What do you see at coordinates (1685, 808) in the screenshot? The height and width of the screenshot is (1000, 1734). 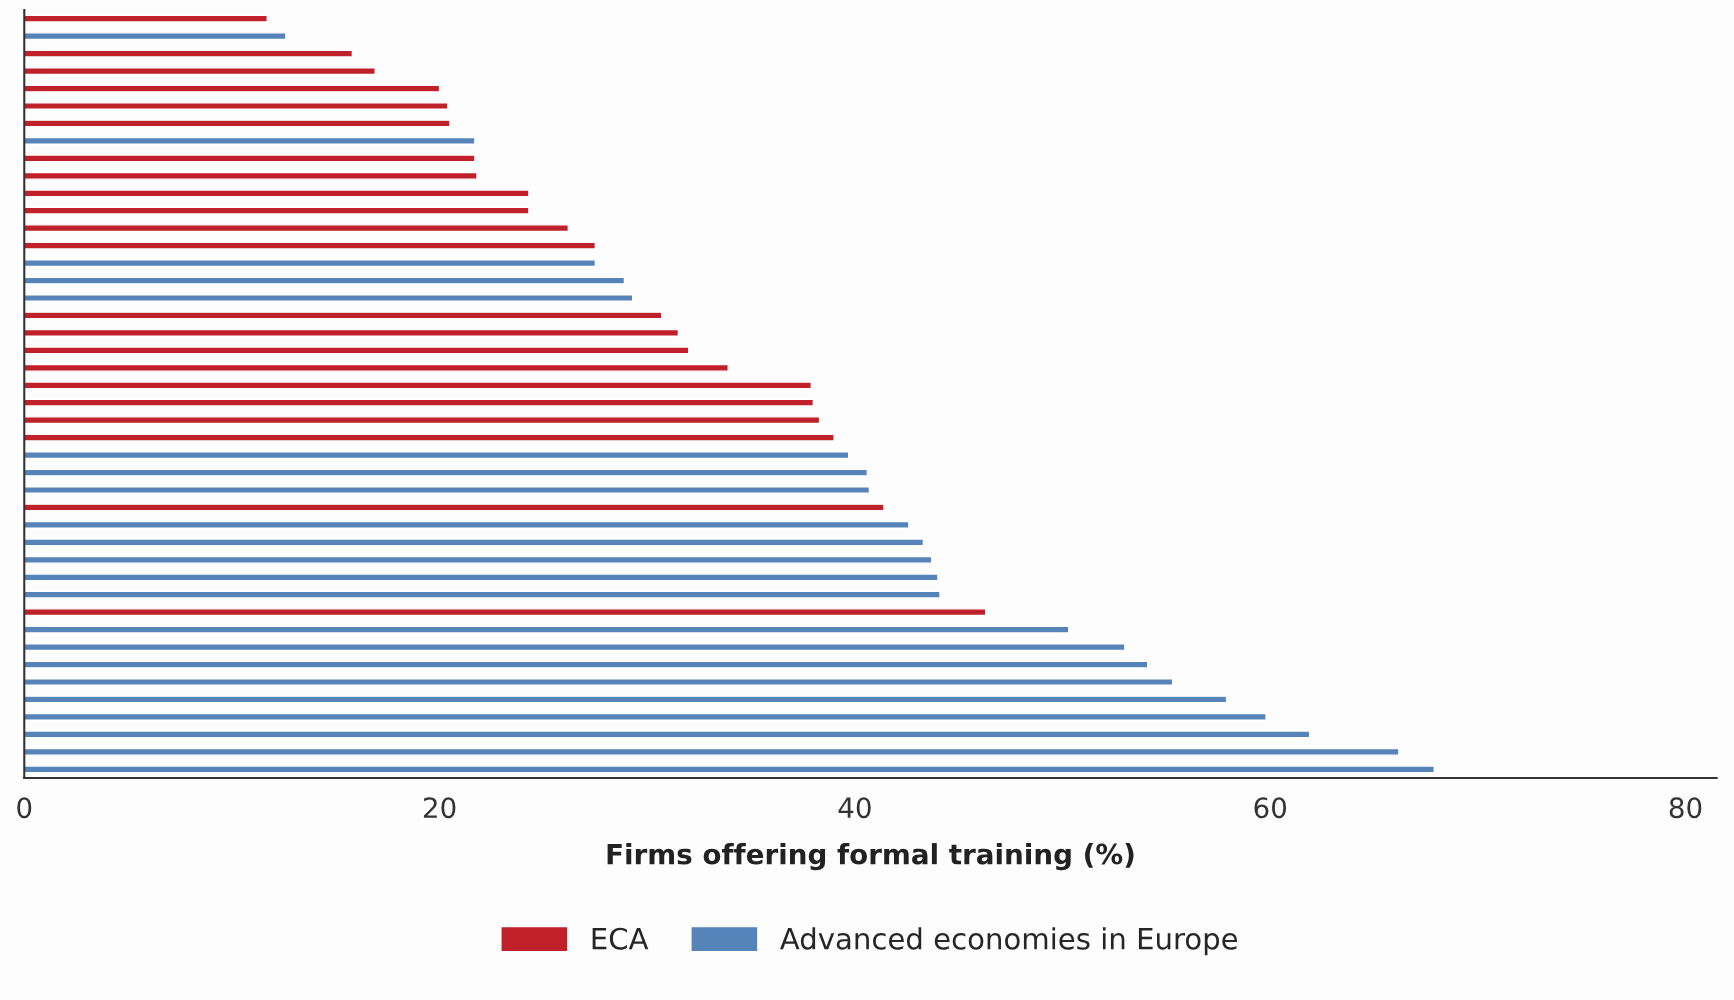 I see `x-tick-label: 80` at bounding box center [1685, 808].